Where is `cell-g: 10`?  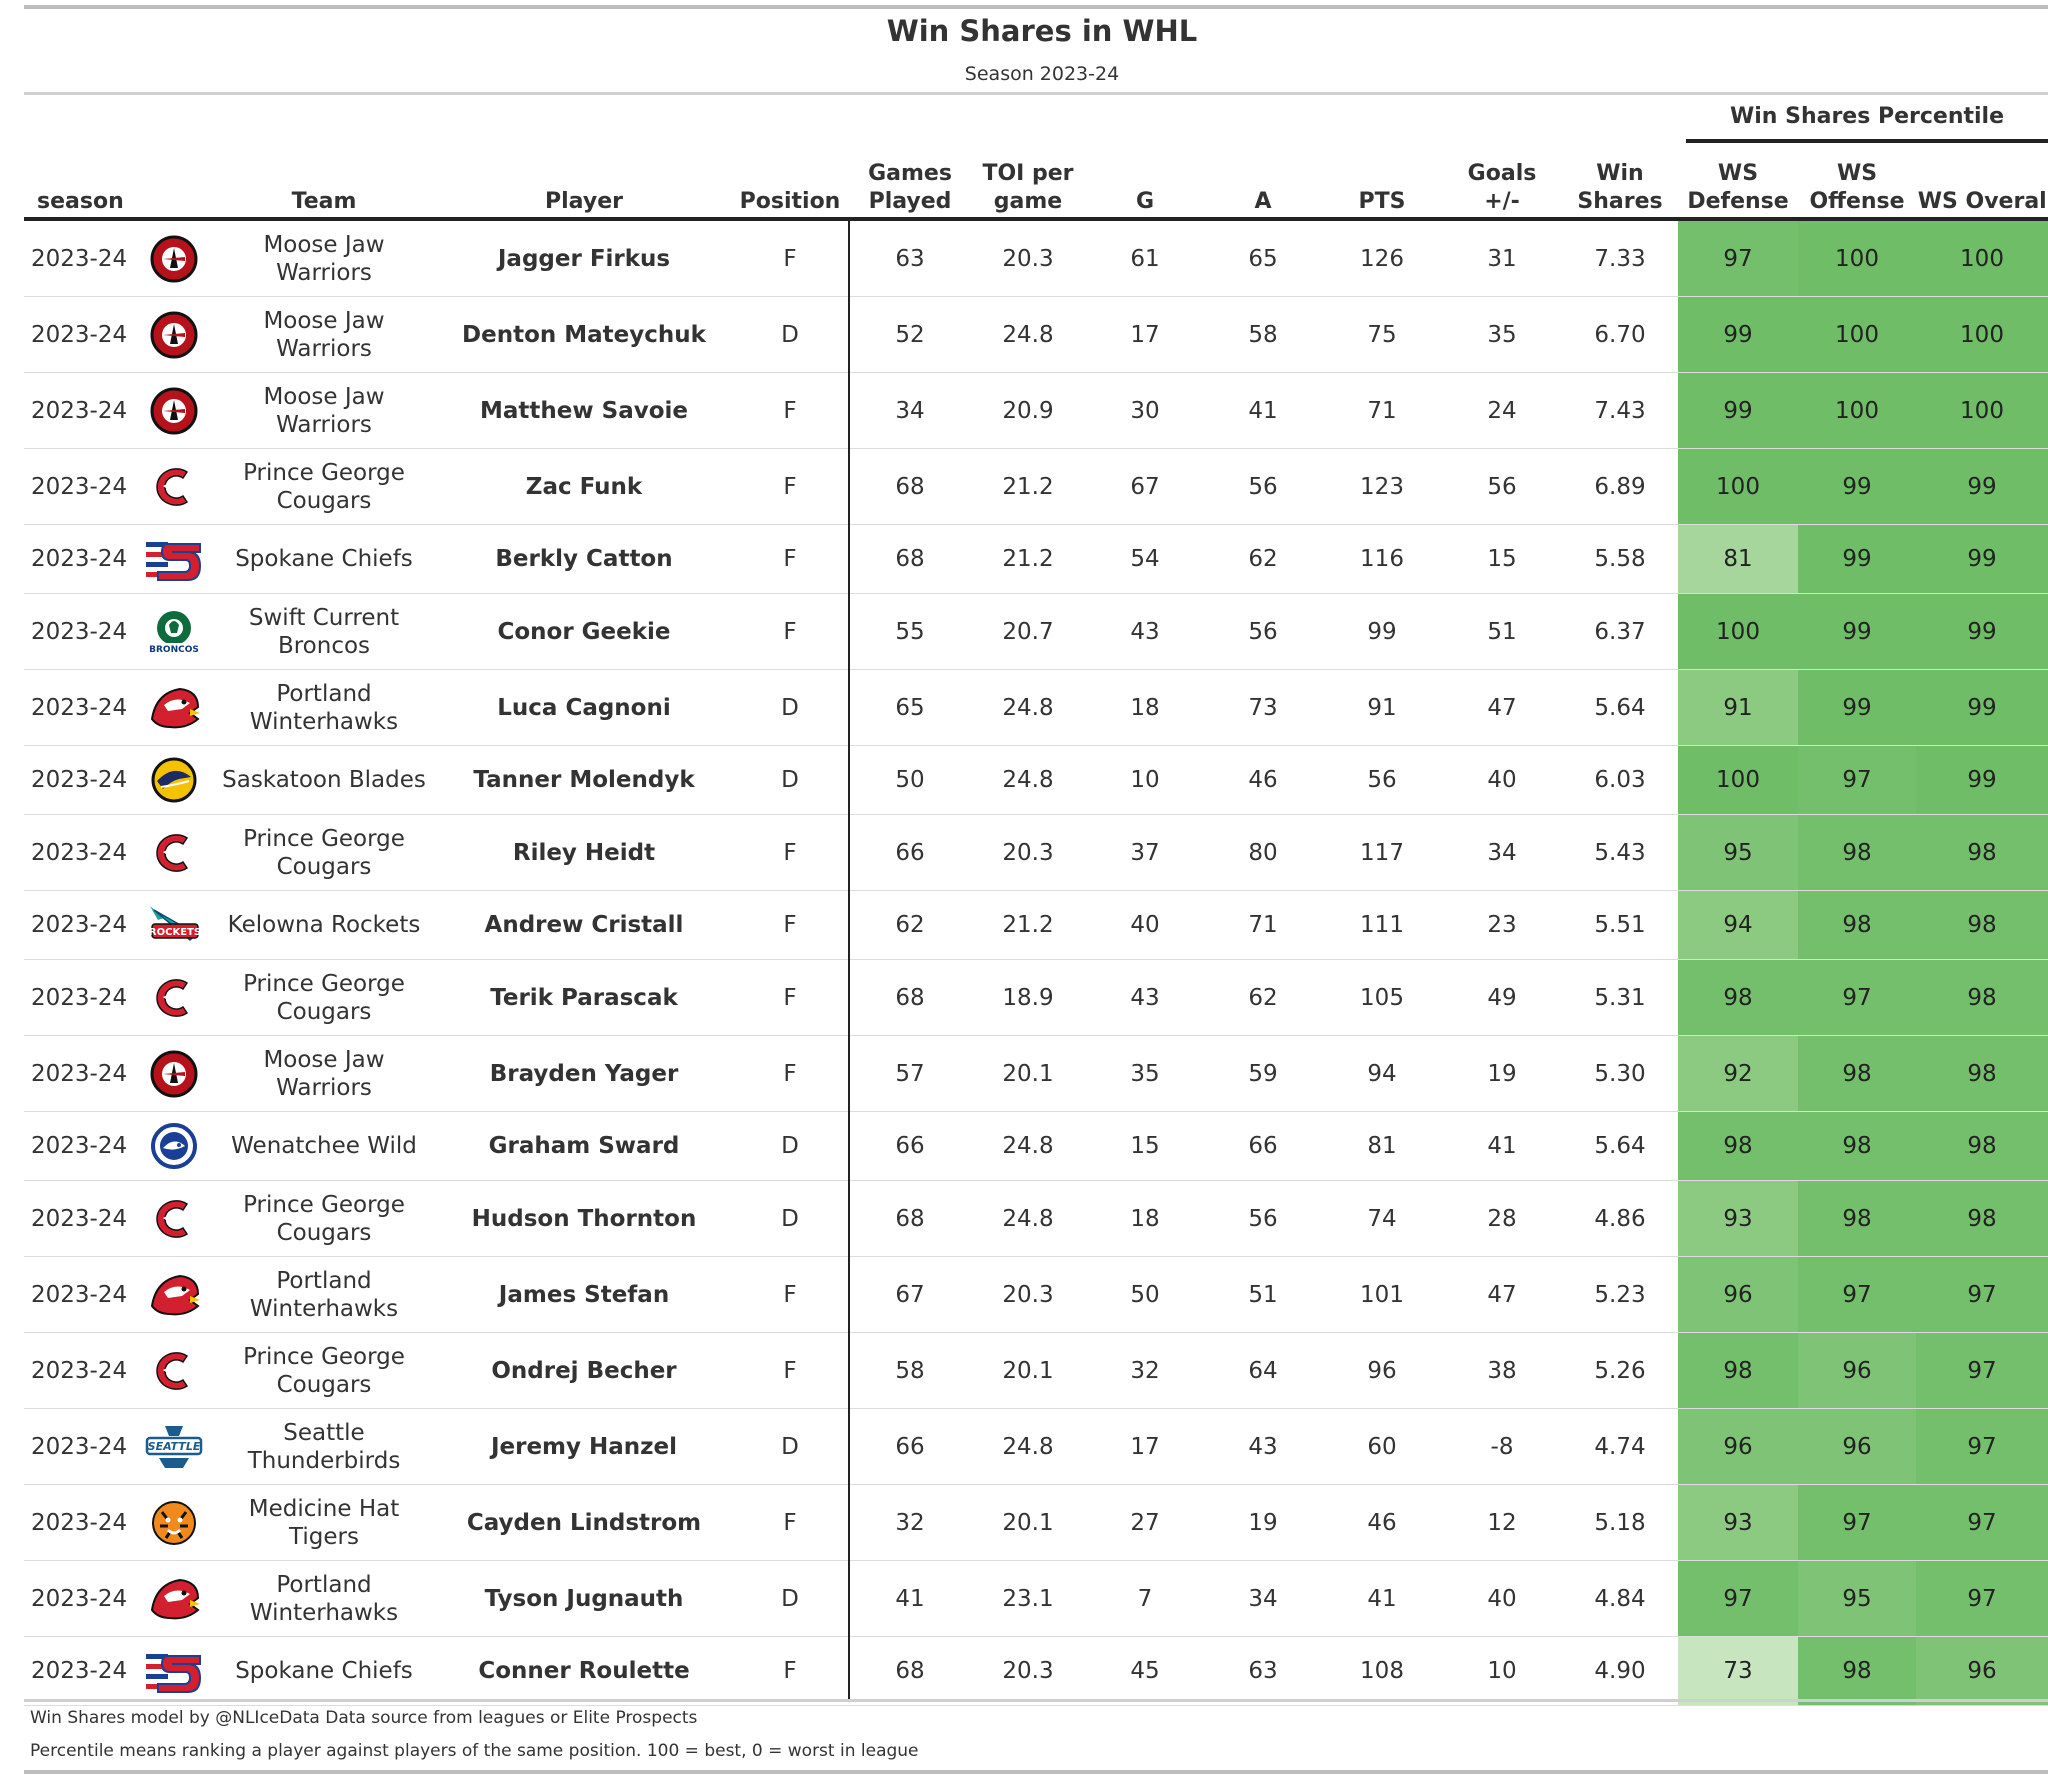 cell-g: 10 is located at coordinates (1145, 780).